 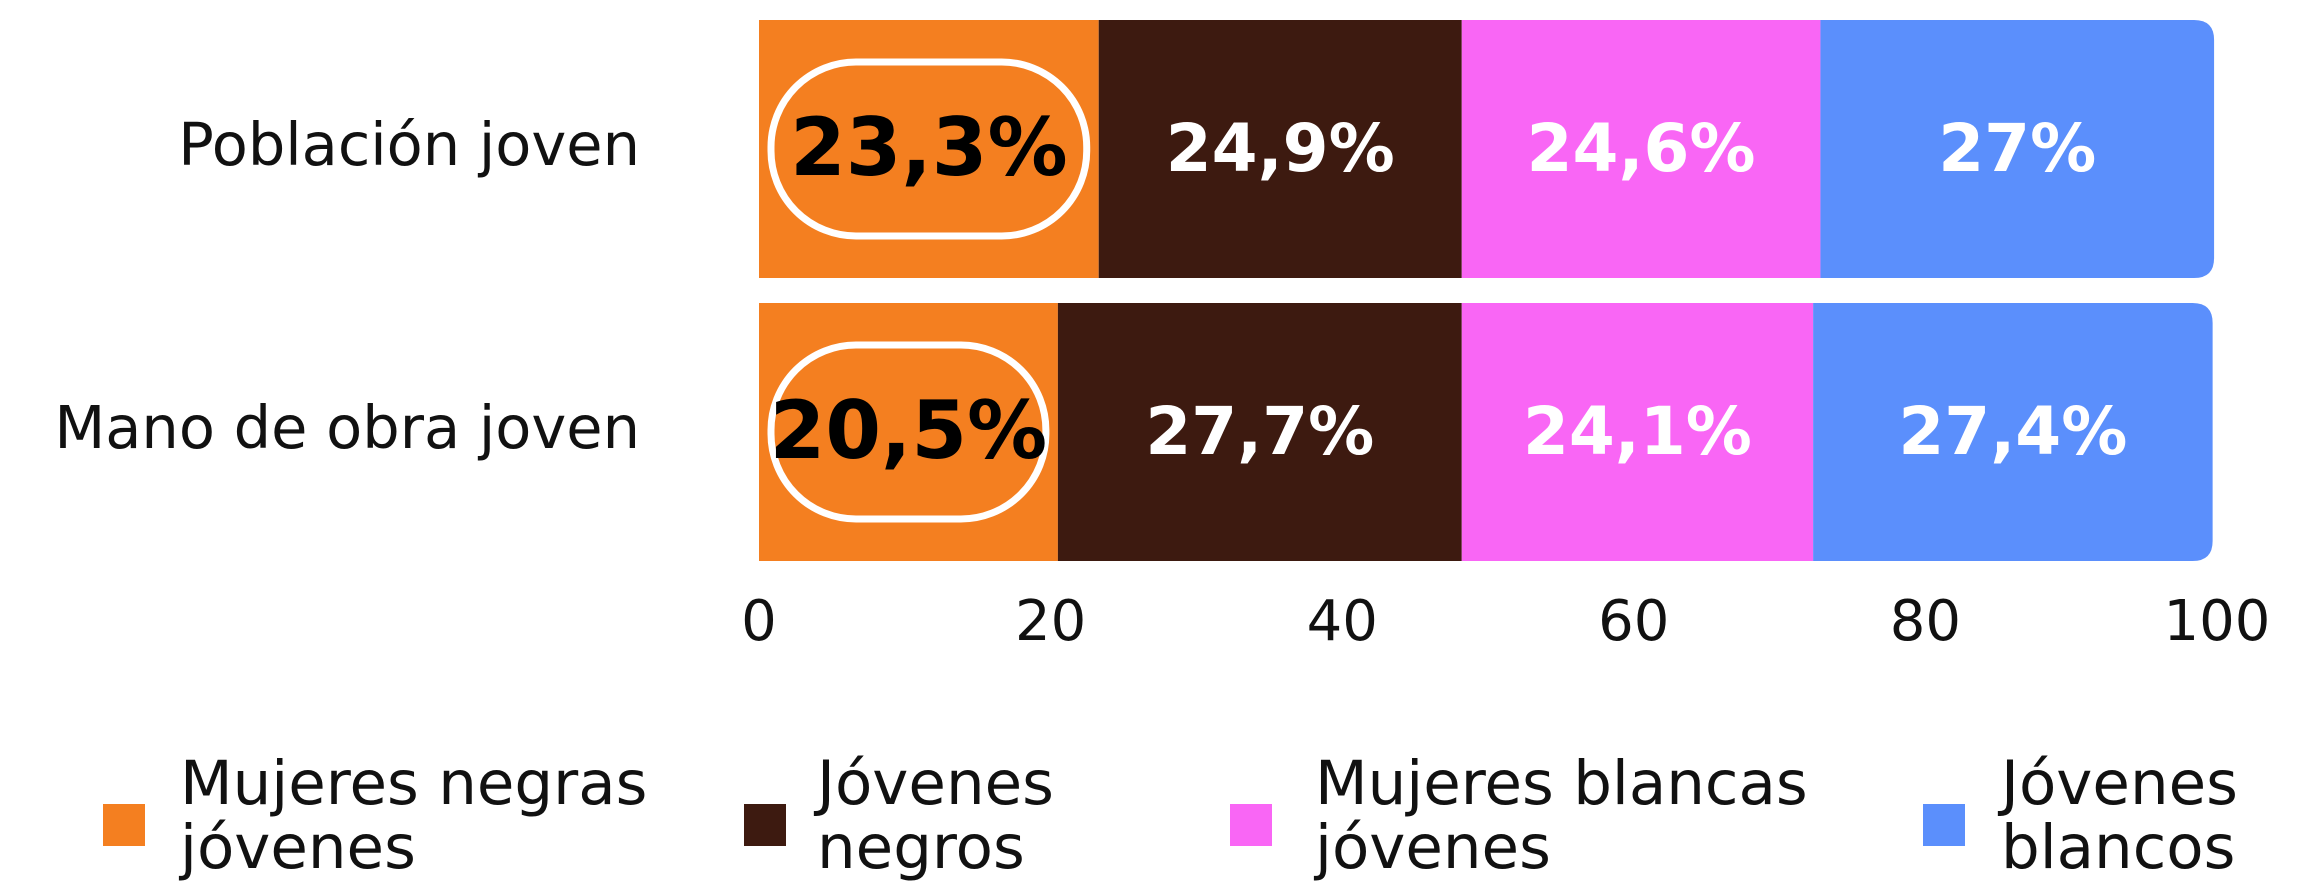 What do you see at coordinates (347, 427) in the screenshot?
I see `category-label: Mano de obra joven` at bounding box center [347, 427].